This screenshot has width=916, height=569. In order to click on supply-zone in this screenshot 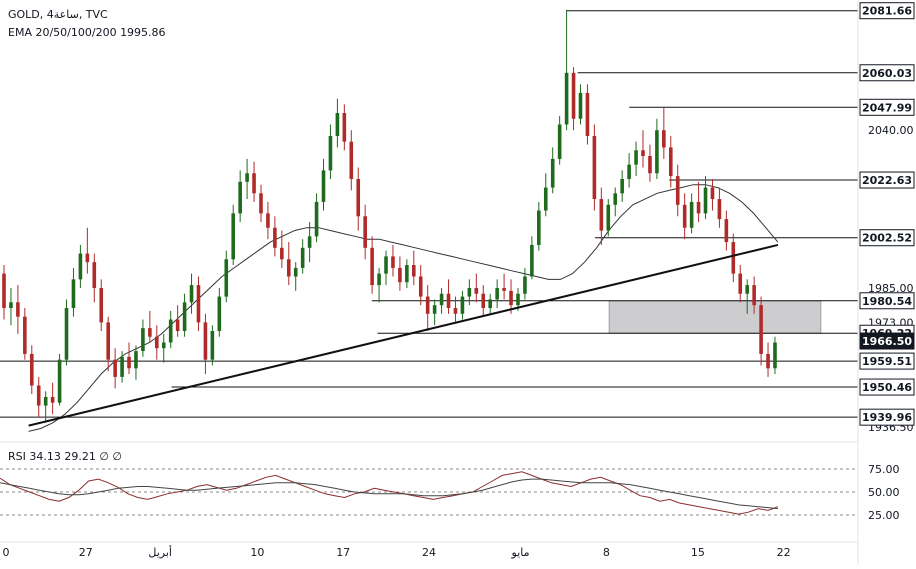, I will do `click(715, 317)`.